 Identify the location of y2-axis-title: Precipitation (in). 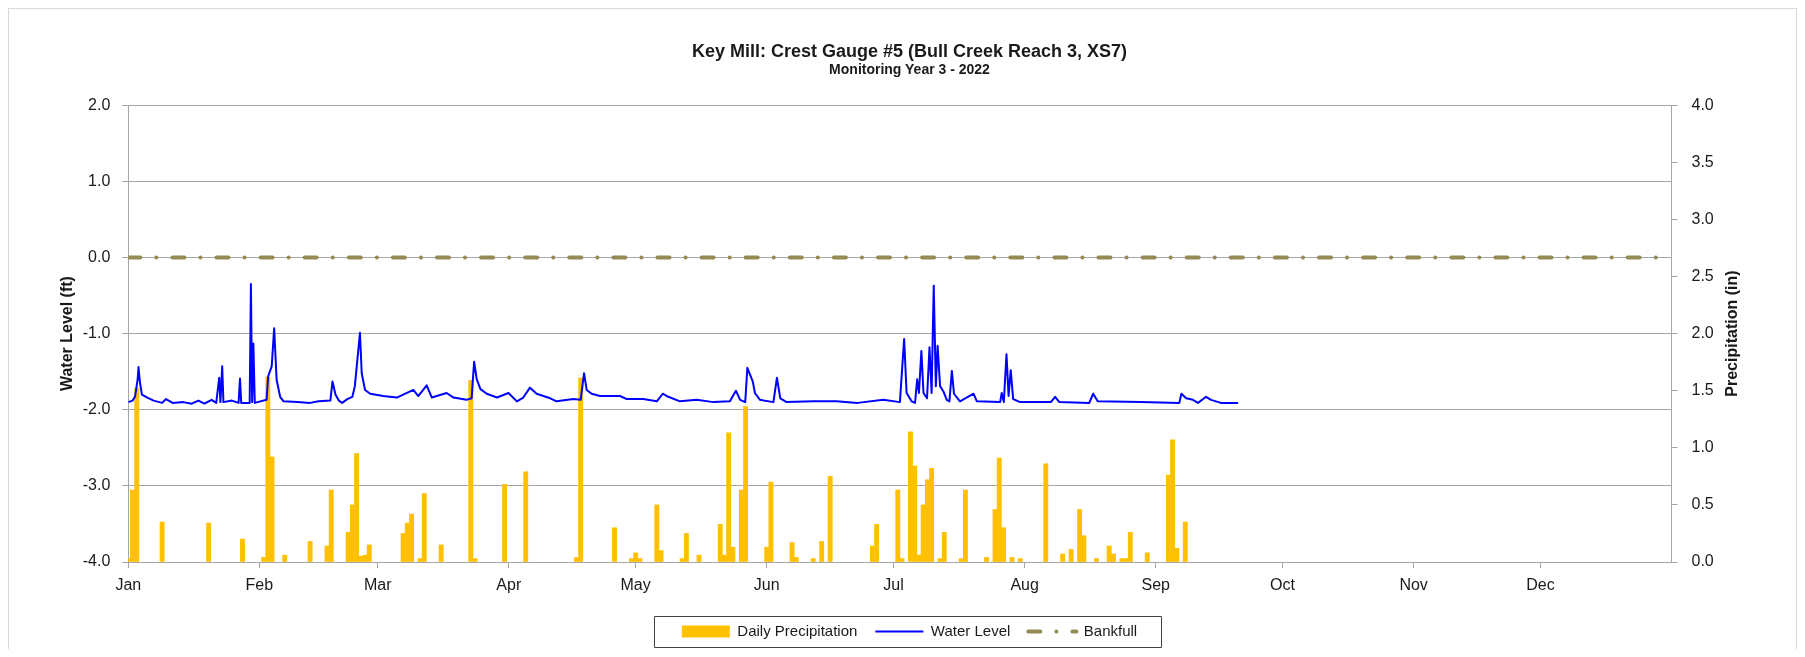
(1731, 333).